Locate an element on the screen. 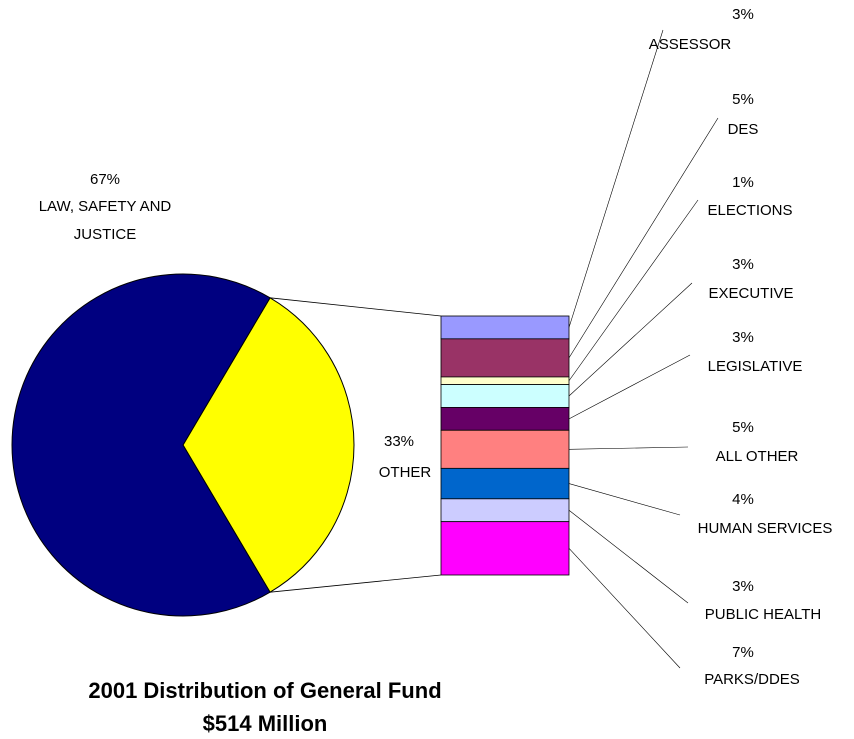 Image resolution: width=854 pixels, height=739 pixels. data-label: 1% is located at coordinates (743, 182).